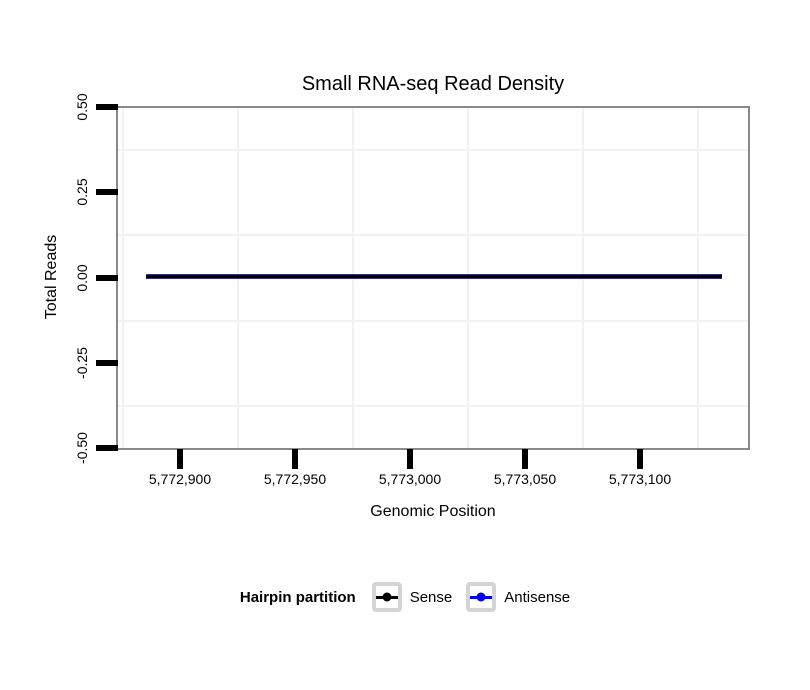 The width and height of the screenshot is (810, 690). Describe the element at coordinates (431, 597) in the screenshot. I see `legend-label-sense: Sense` at that location.